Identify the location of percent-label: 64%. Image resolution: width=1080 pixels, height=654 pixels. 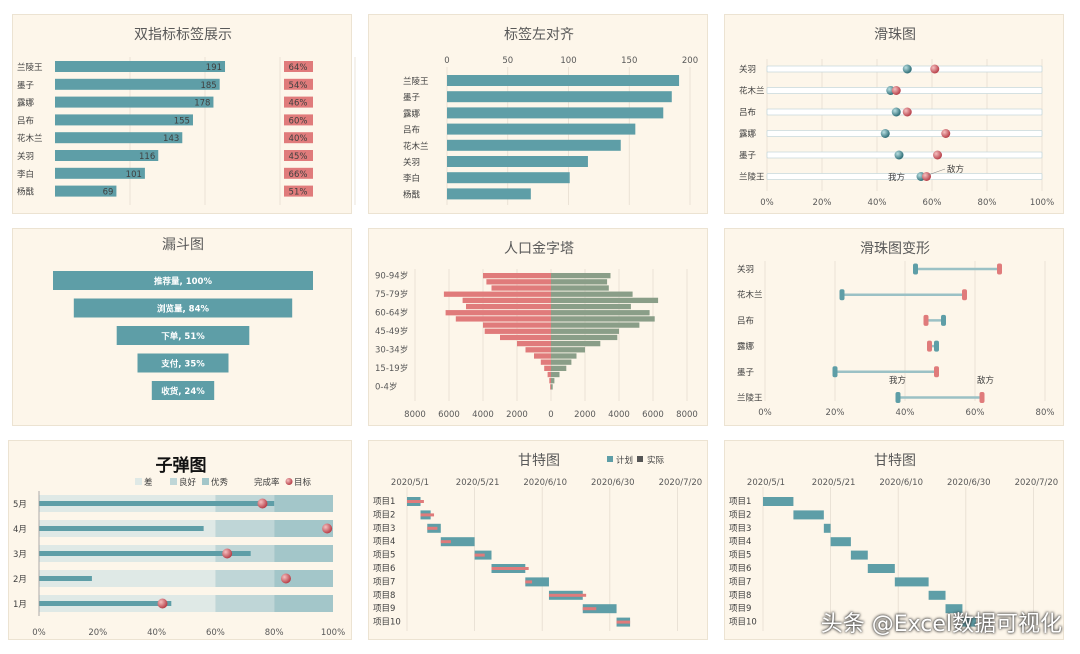
(298, 68).